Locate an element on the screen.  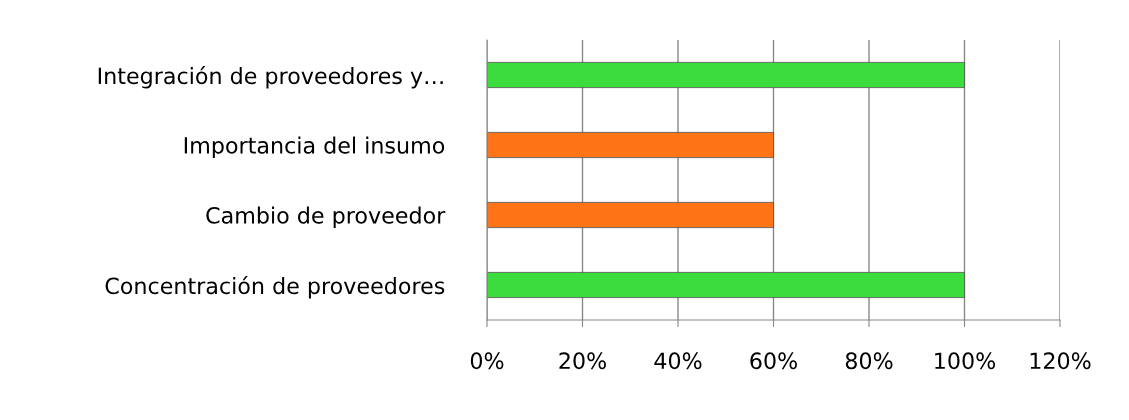
y-tick-label: Importancia del insumo is located at coordinates (314, 147).